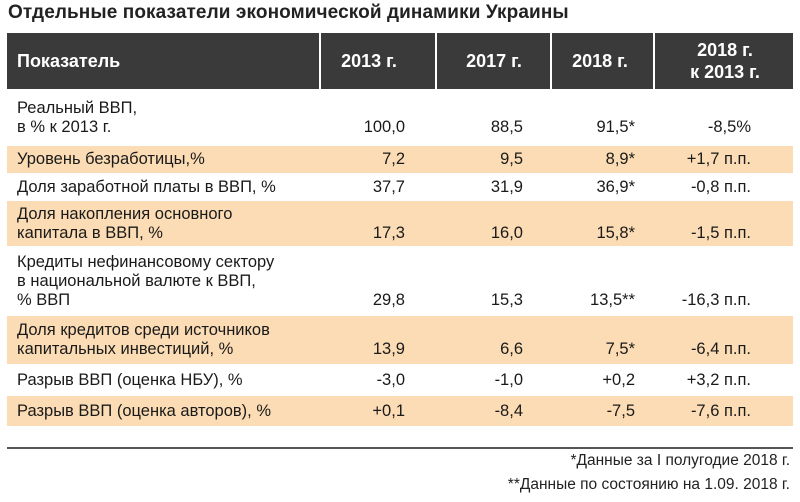 The height and width of the screenshot is (502, 800). Describe the element at coordinates (400, 448) in the screenshot. I see `table-bottom-rule` at that location.